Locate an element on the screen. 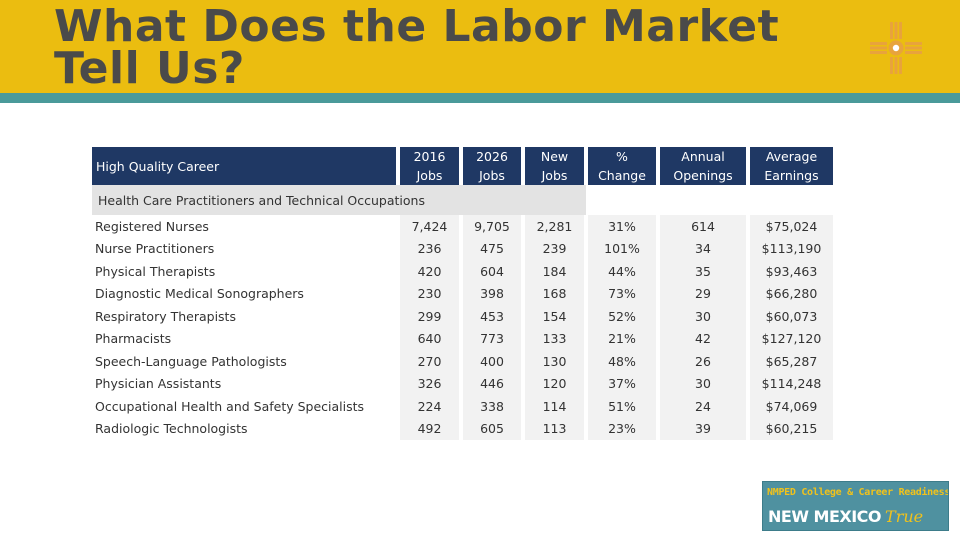  cell-percent-change: 37% is located at coordinates (623, 383).